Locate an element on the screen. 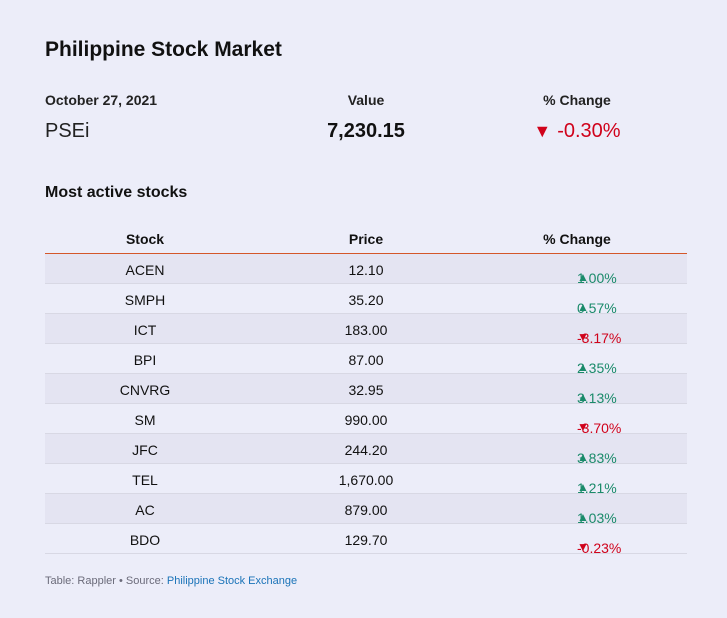 This screenshot has height=618, width=727. summary-change-header: % Change is located at coordinates (577, 100).